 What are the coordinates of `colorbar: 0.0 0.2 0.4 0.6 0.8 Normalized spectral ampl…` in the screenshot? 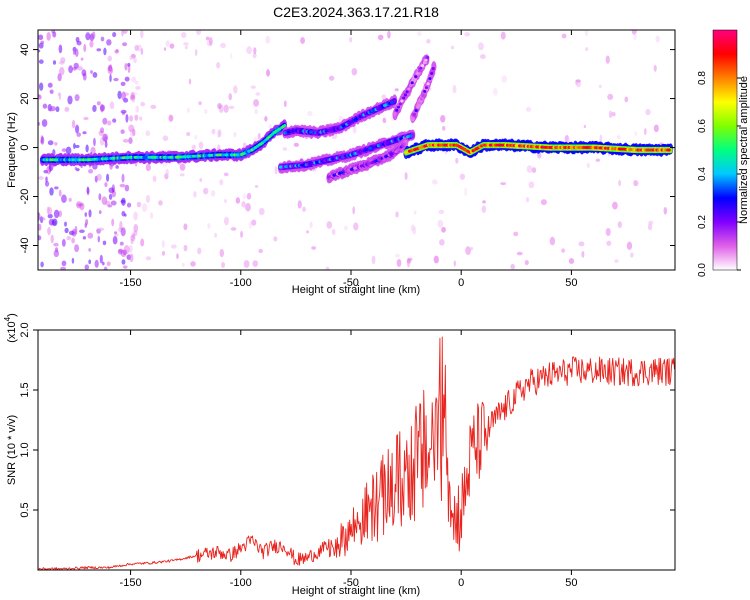 It's located at (723, 153).